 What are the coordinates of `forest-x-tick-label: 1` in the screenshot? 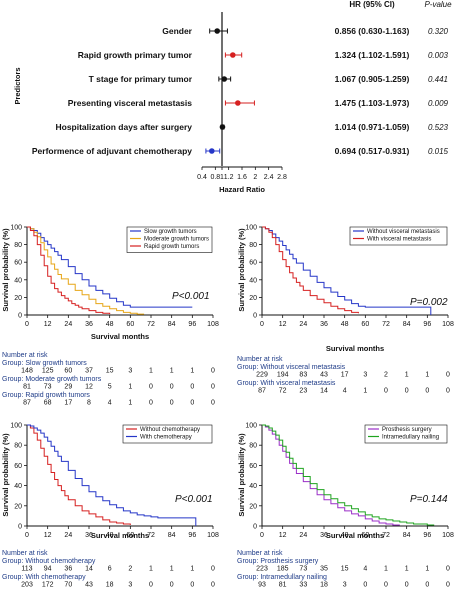 It's located at (222, 177).